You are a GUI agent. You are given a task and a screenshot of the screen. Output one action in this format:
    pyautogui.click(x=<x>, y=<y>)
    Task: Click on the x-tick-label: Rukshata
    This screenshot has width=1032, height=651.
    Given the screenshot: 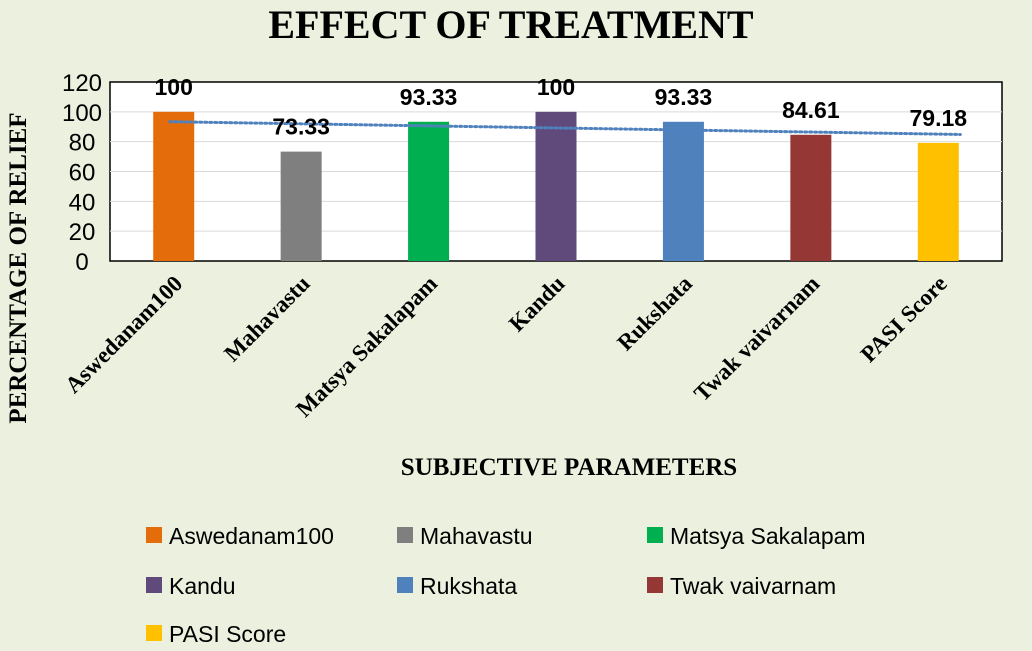 What is the action you would take?
    pyautogui.click(x=654, y=313)
    